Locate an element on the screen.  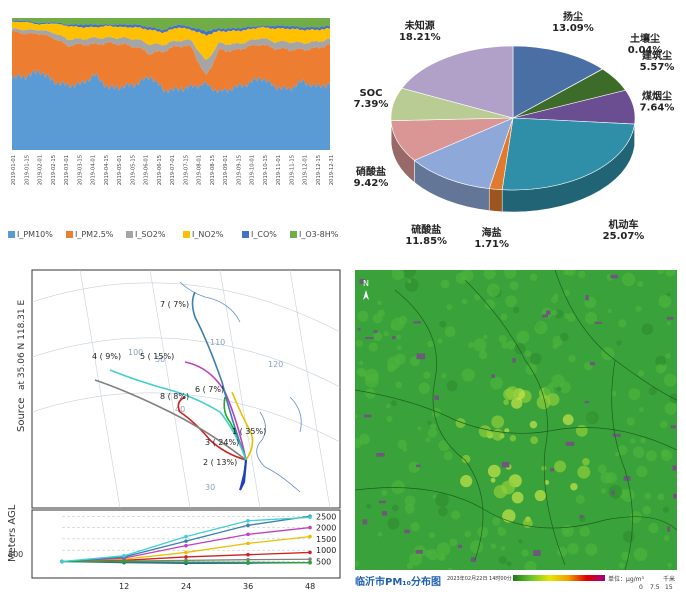
pie-label-name: 扬尘 is located at coordinates (573, 16).